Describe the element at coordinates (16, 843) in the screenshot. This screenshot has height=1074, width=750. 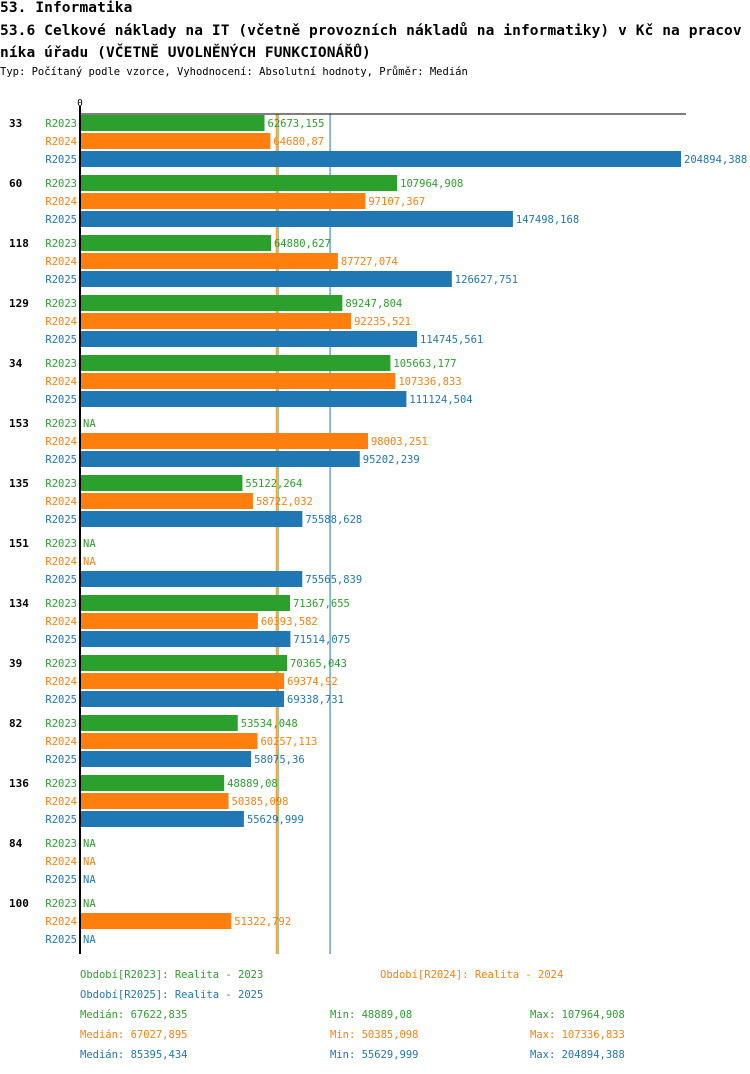
I see `category-label: 84` at that location.